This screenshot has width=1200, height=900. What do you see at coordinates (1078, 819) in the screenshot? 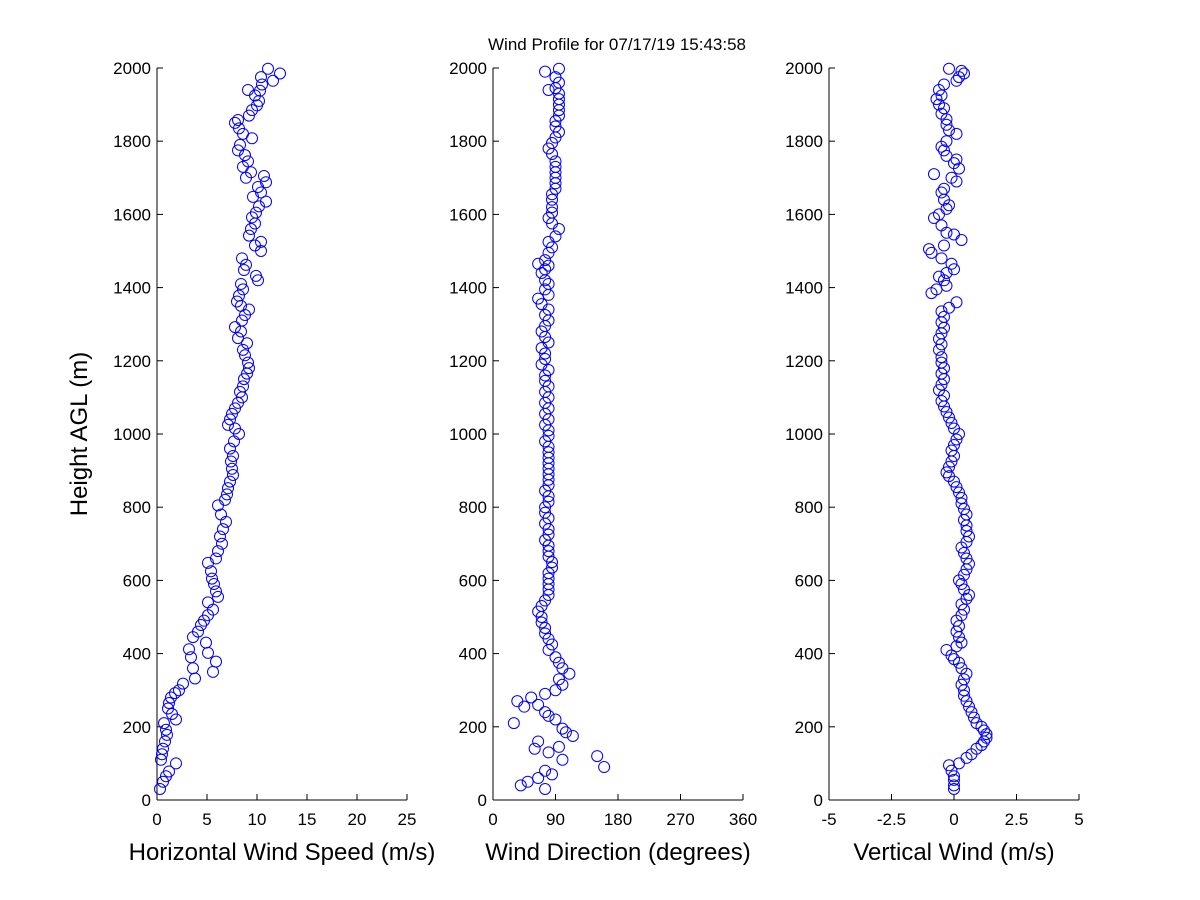
I see `x-tick-label: 5` at bounding box center [1078, 819].